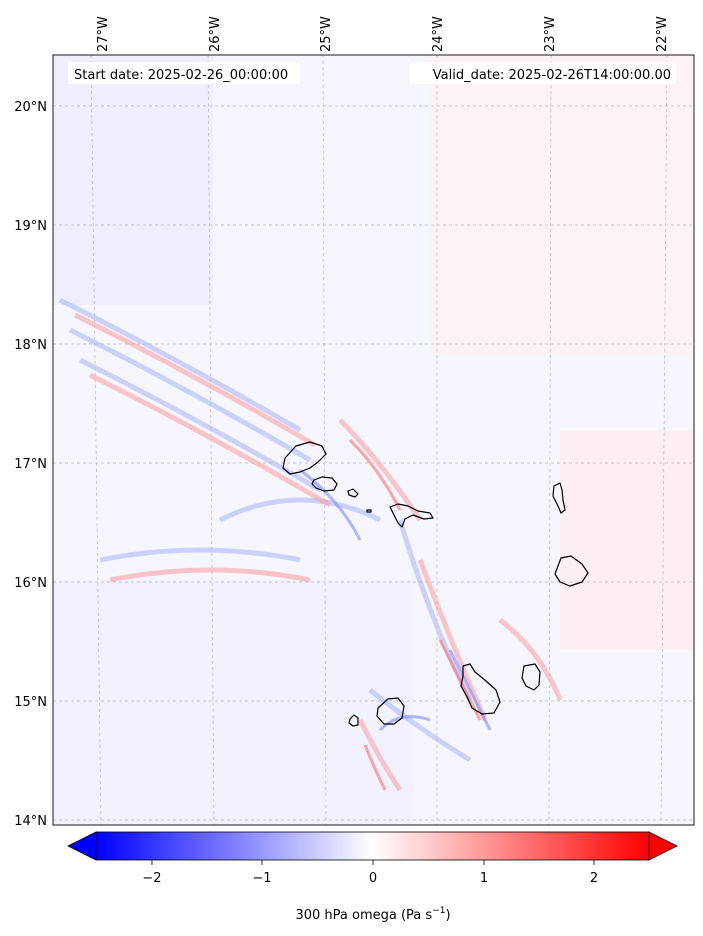 This screenshot has width=703, height=936. Describe the element at coordinates (363, 915) in the screenshot. I see `colorbar-title-main: 300 hPa omega (Pa s` at that location.